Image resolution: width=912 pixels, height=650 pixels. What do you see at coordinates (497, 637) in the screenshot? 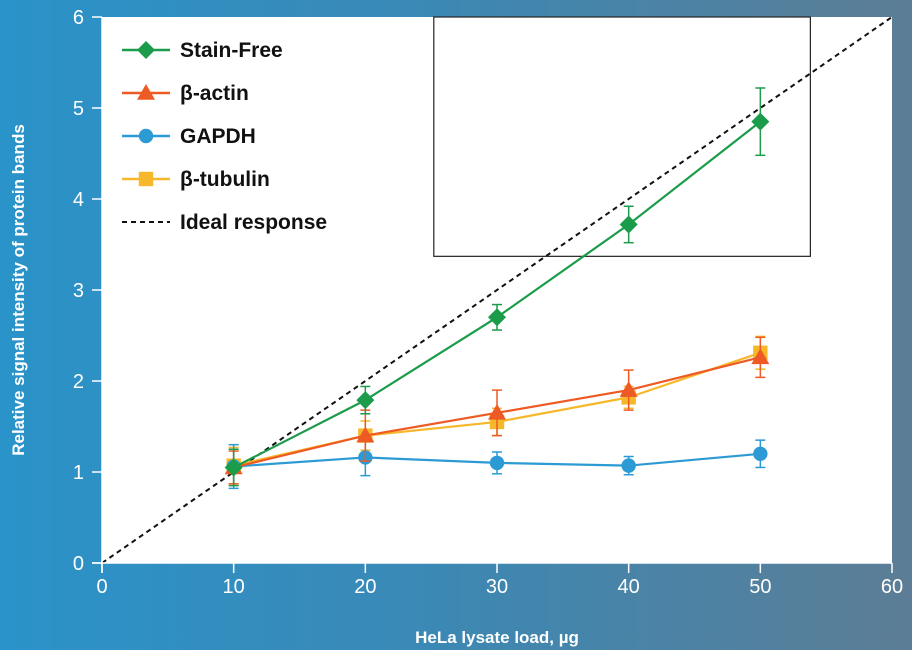
I see `x-axis-title: HeLa lysate load, µg` at bounding box center [497, 637].